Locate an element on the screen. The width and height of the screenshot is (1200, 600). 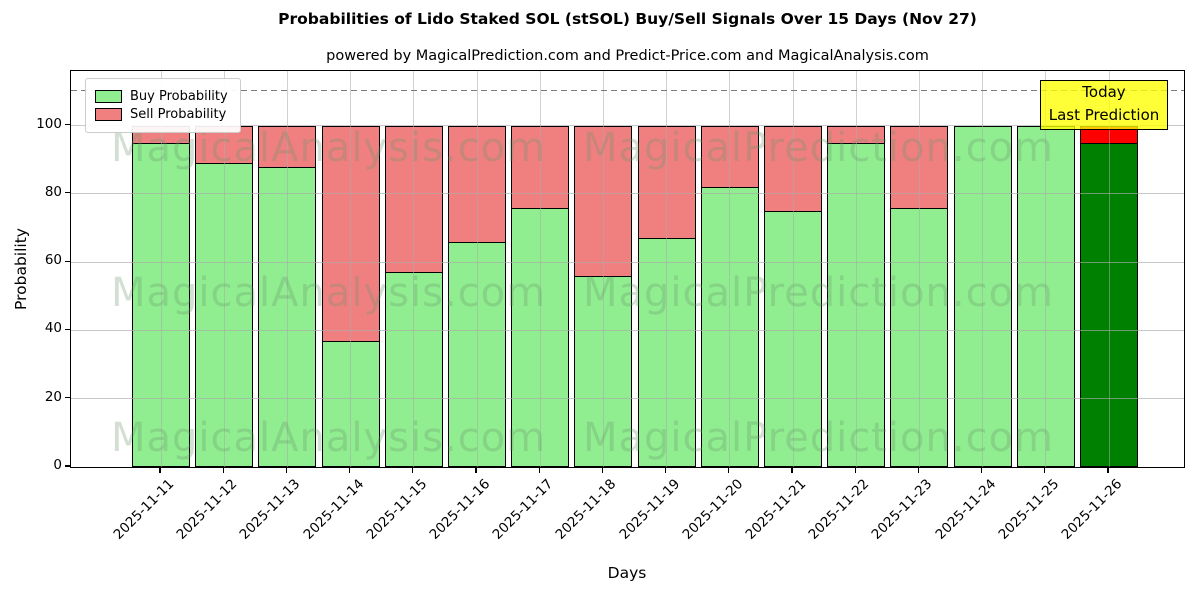
legend-entry-sell: Sell Probability is located at coordinates (161, 114).